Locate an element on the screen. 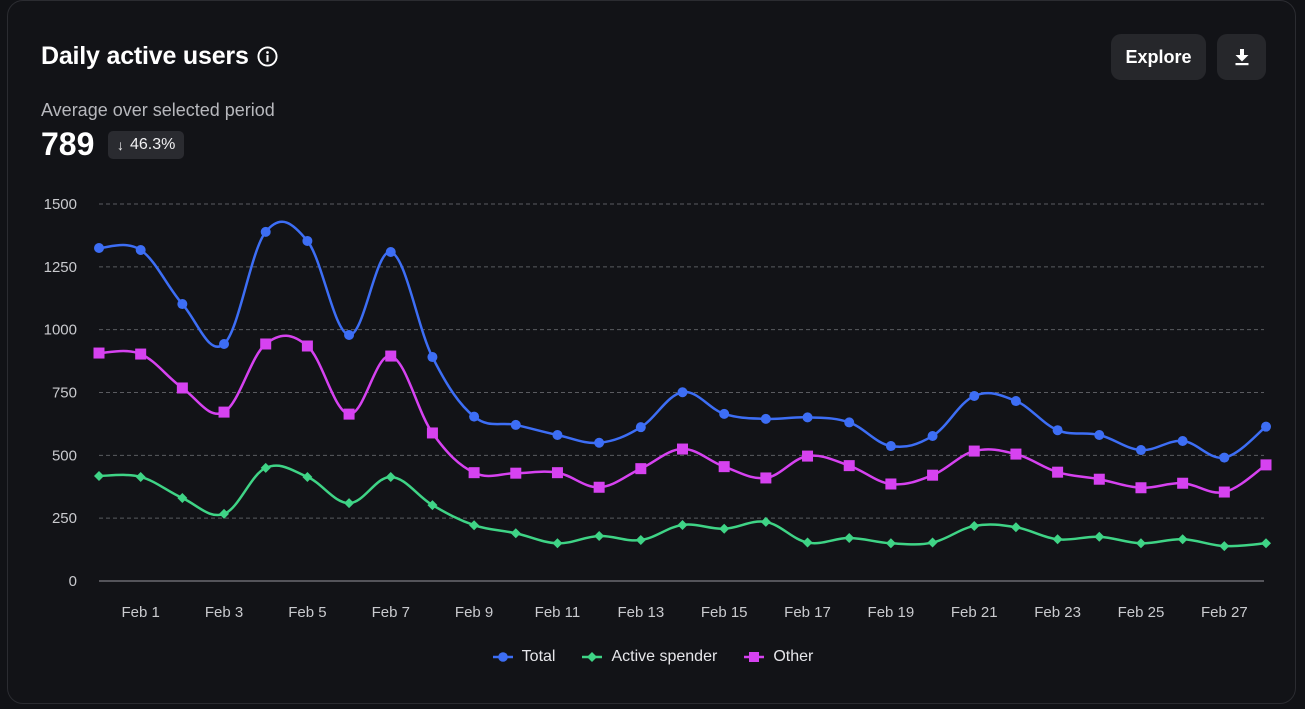 The image size is (1305, 709). x-tick-label: Feb 9 is located at coordinates (474, 612).